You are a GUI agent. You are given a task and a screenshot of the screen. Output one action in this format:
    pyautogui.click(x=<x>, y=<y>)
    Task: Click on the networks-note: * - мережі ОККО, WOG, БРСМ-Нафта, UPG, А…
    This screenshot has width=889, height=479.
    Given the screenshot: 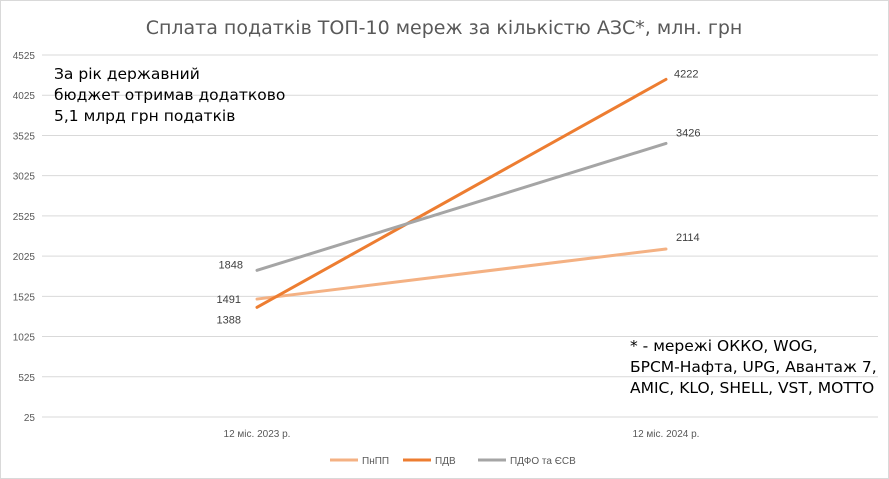 What is the action you would take?
    pyautogui.click(x=755, y=367)
    